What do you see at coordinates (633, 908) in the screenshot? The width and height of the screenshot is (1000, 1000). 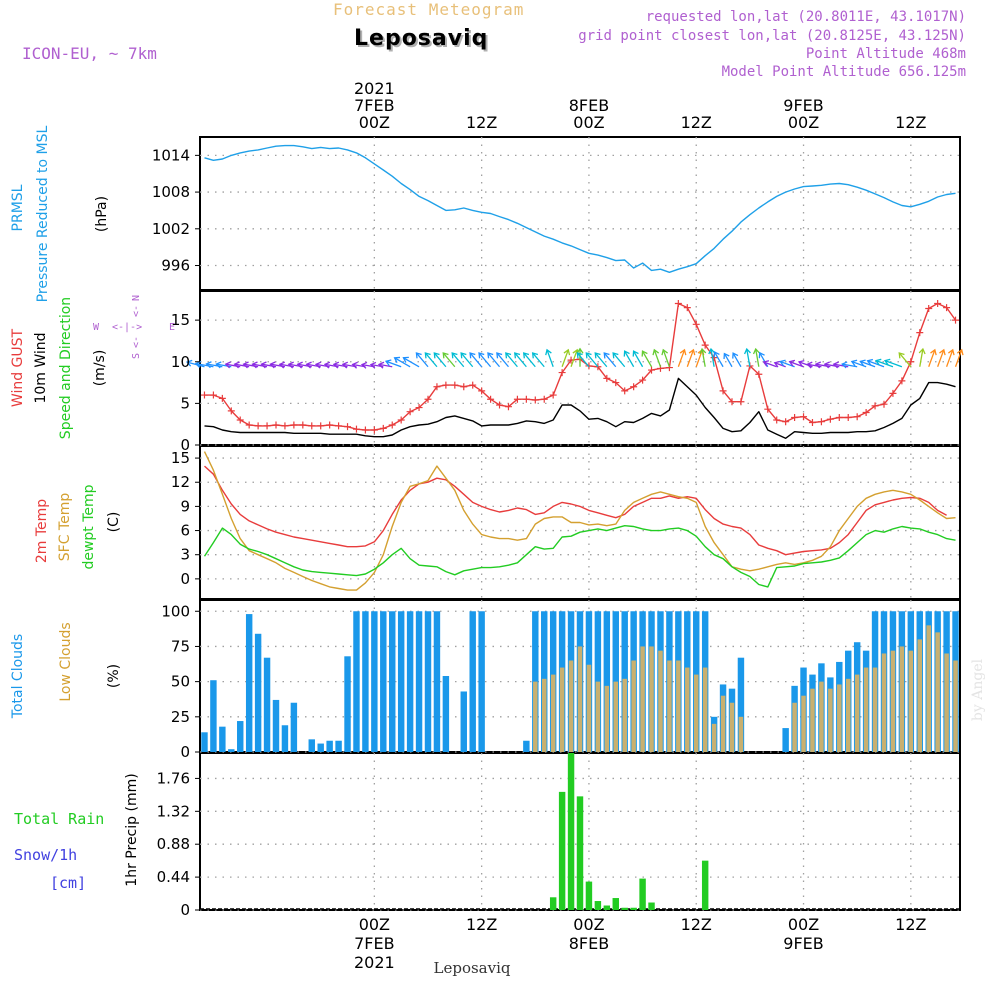 I see `rain-bar` at bounding box center [633, 908].